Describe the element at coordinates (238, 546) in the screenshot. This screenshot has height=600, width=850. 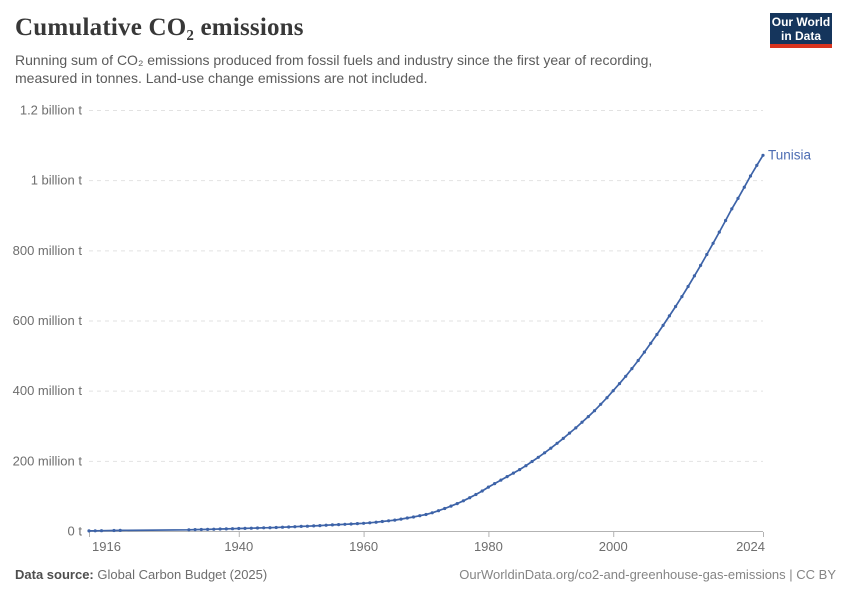
I see `x-axis-label-1940: 1940` at that location.